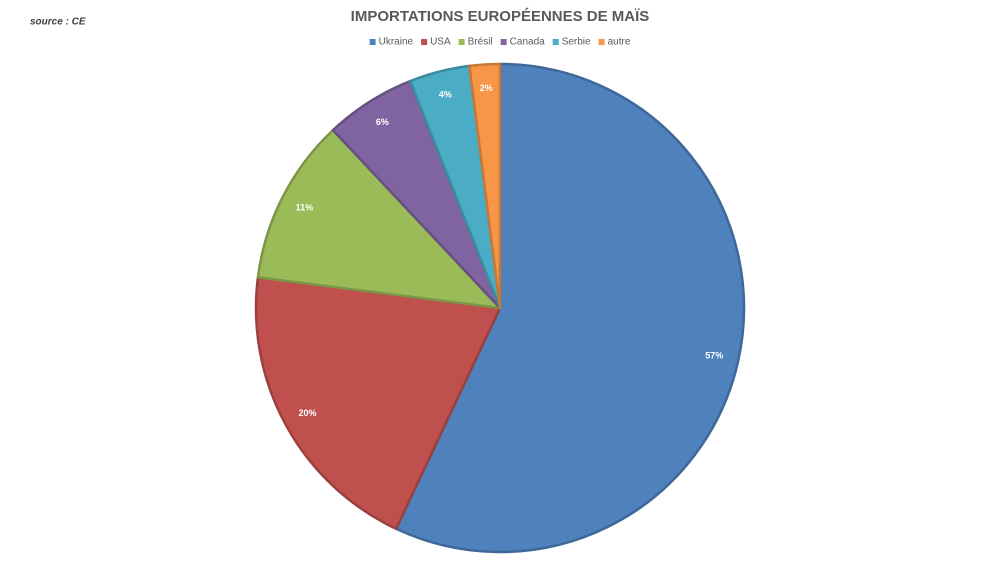 The image size is (1000, 562). I want to click on data-label: 20%, so click(308, 413).